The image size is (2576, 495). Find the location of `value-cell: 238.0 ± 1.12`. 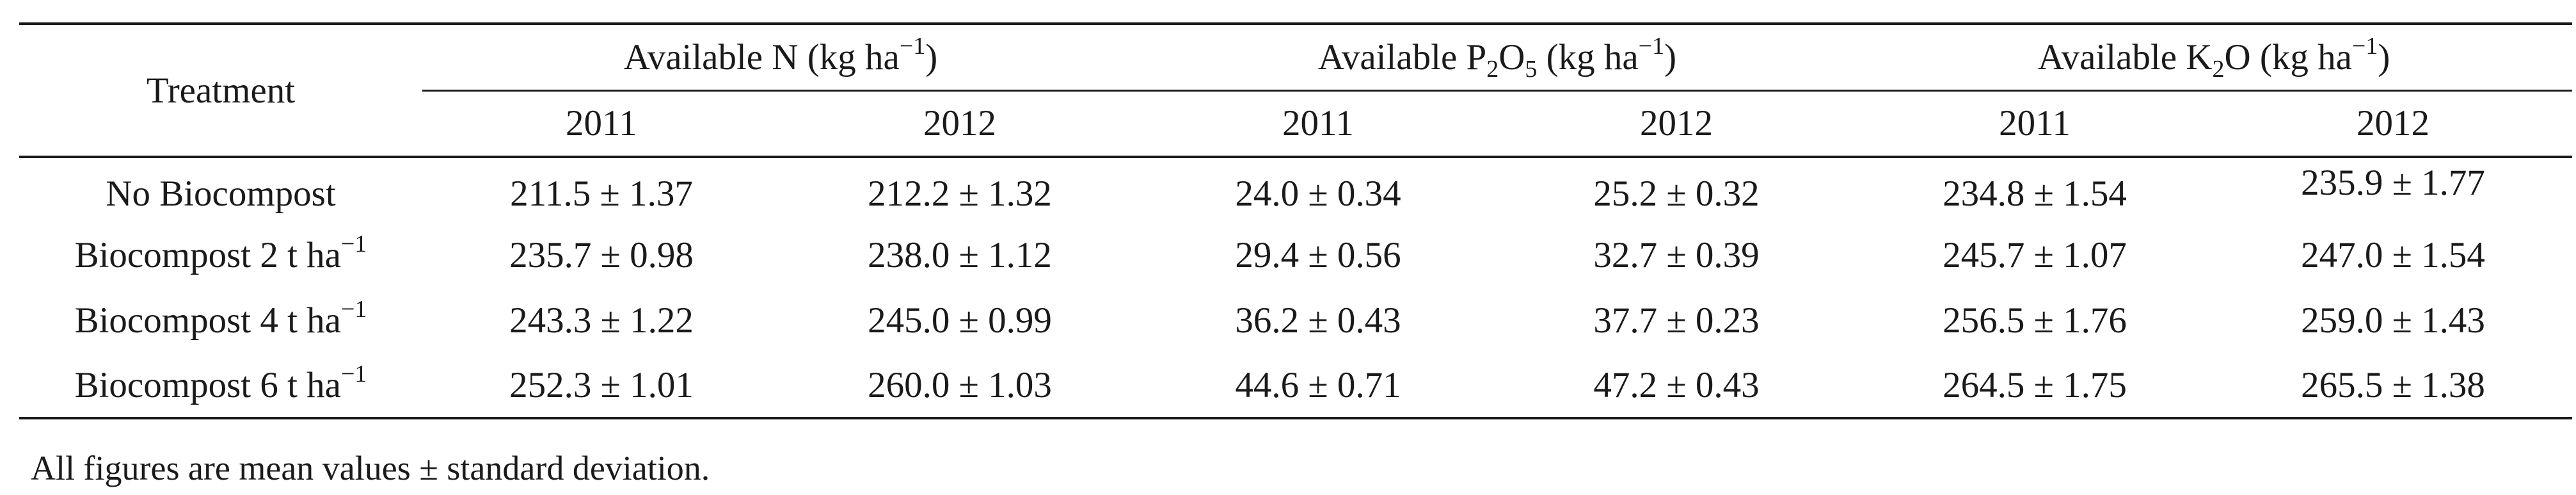

value-cell: 238.0 ± 1.12 is located at coordinates (960, 255).